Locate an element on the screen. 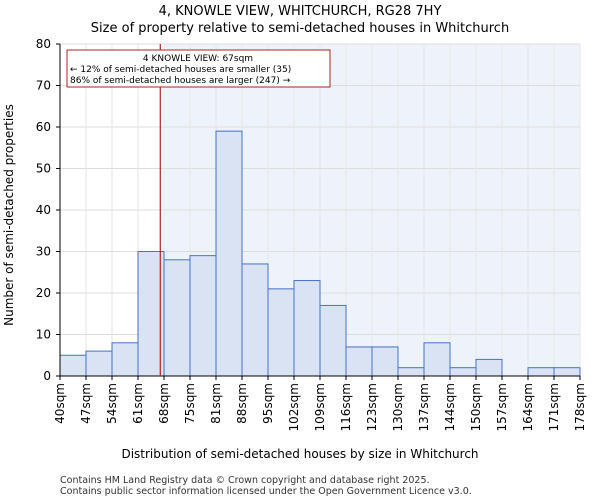  x-tick-label: 178sqm is located at coordinates (580, 407).